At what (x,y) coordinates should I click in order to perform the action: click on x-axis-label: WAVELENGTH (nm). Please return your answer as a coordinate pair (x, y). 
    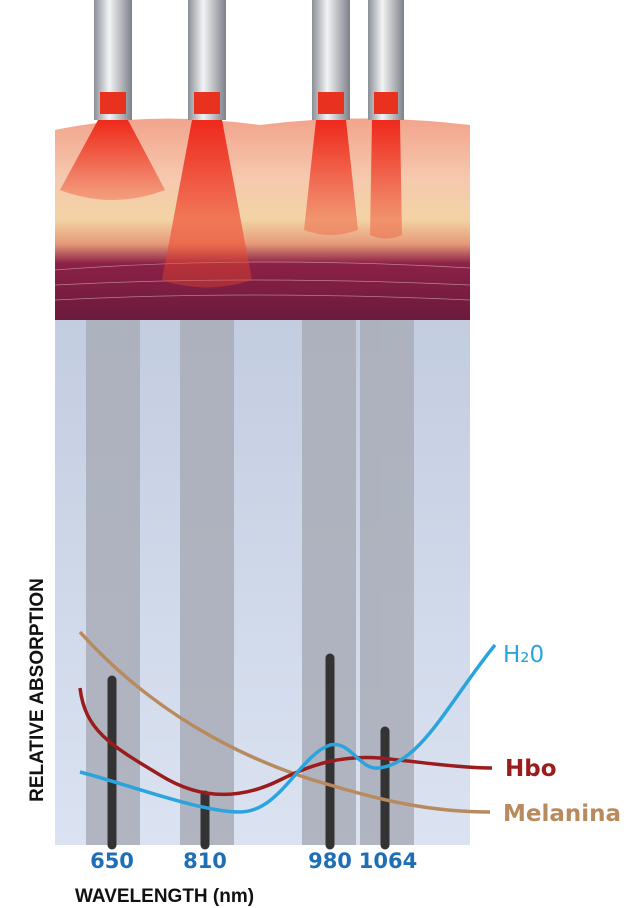
    Looking at the image, I should click on (164, 896).